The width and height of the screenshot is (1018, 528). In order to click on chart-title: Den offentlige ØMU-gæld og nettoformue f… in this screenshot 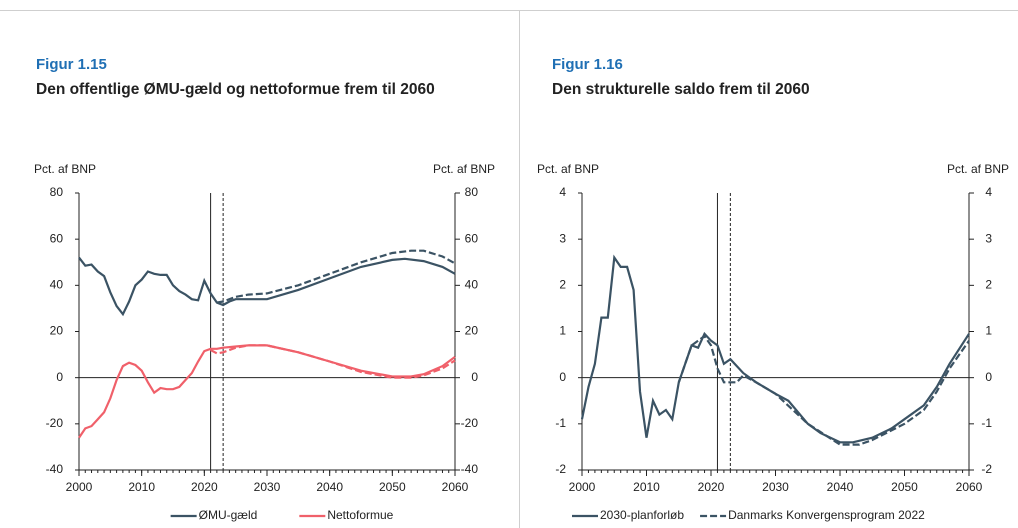, I will do `click(235, 89)`.